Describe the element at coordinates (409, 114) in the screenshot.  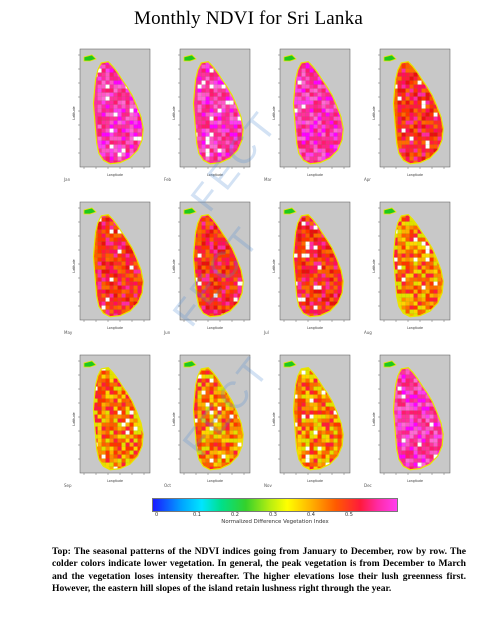
I see `ndvi-map-apr: Longitude Latitude Apr` at that location.